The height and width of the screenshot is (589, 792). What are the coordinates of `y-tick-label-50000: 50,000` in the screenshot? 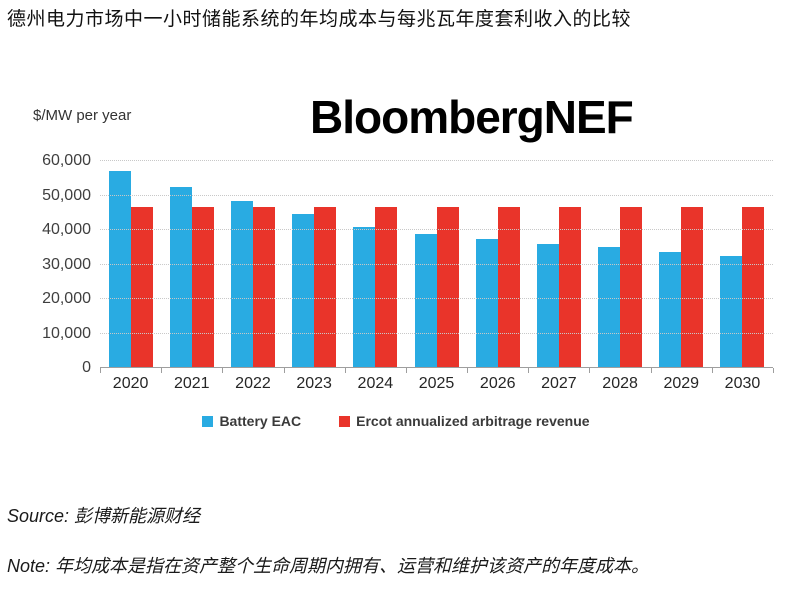 It's located at (66, 195).